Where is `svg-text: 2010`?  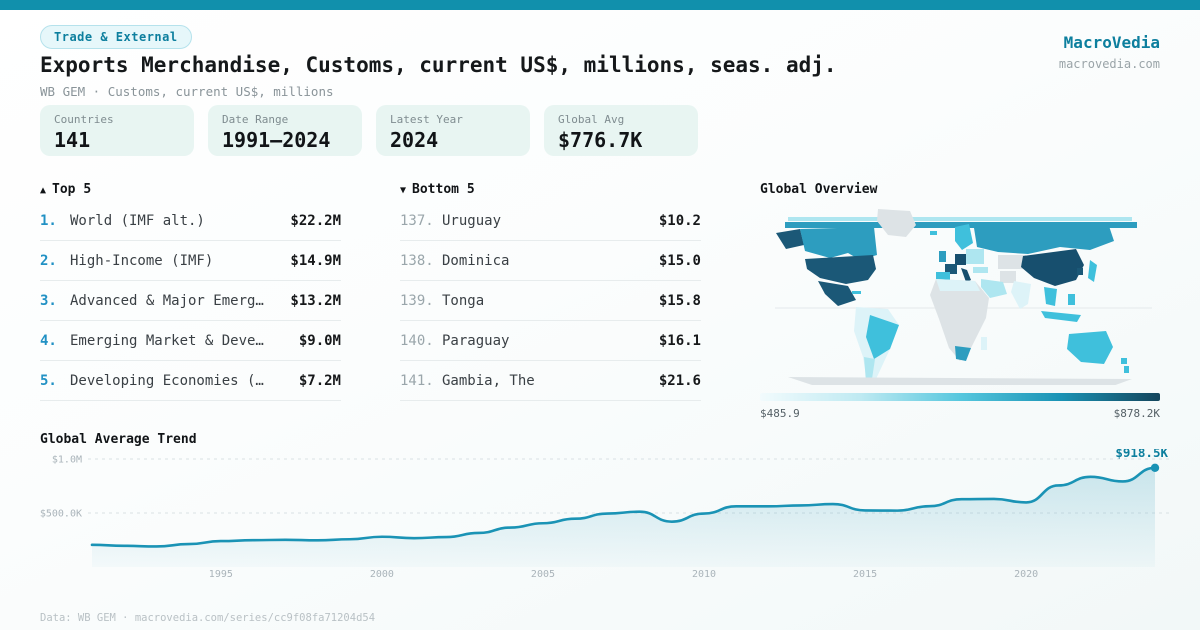 svg-text: 2010 is located at coordinates (704, 574).